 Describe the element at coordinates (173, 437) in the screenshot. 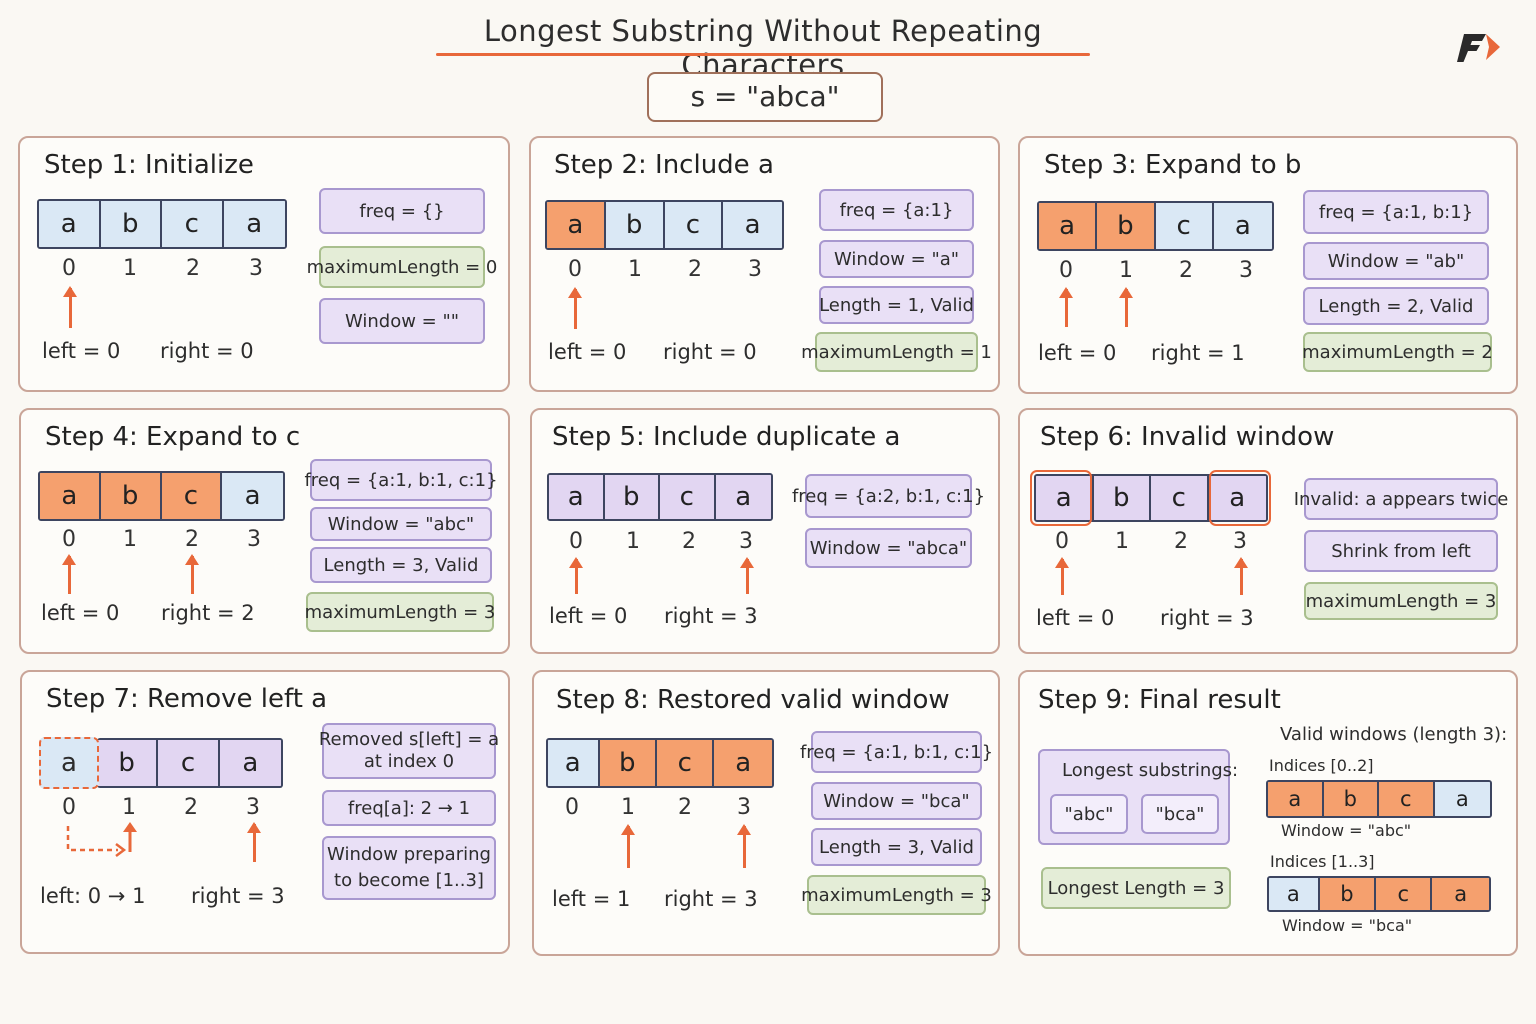

I see `step-4-title: Step 4: Expand to c` at that location.